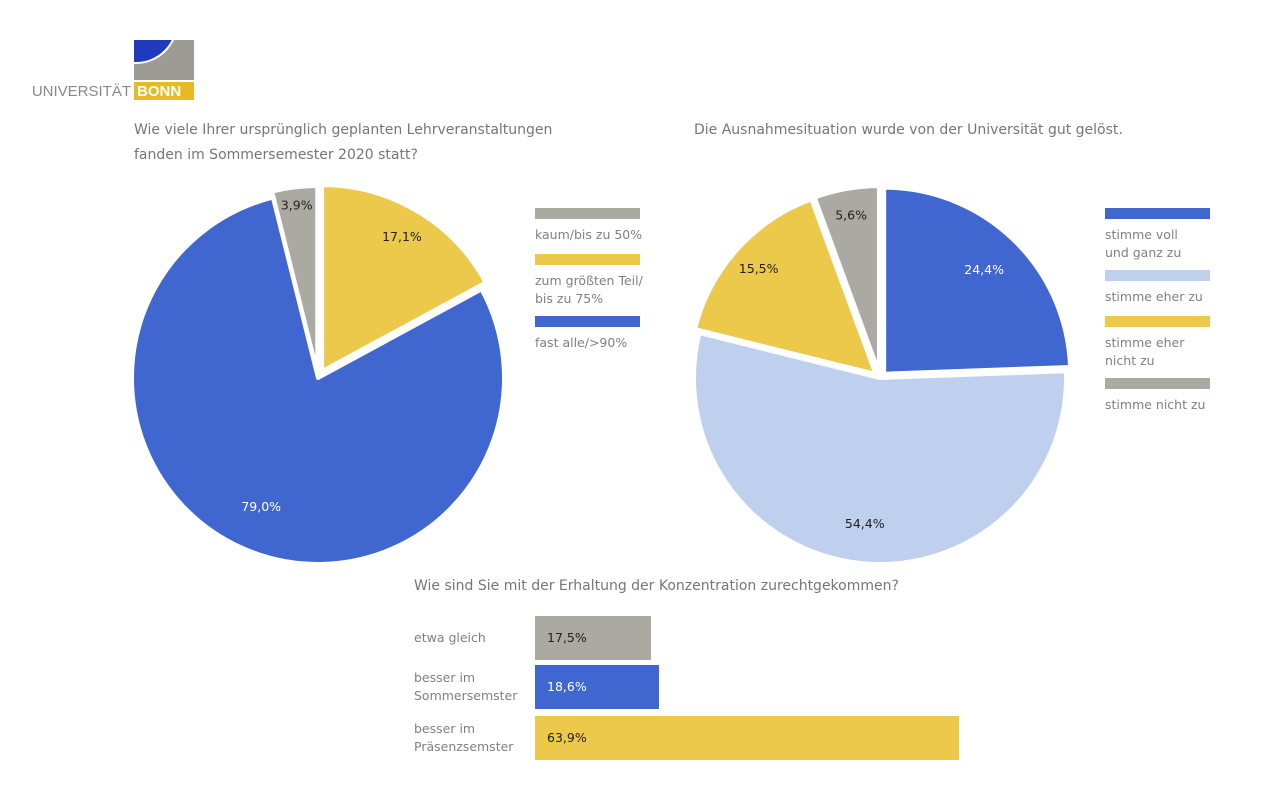  I want to click on legend-label: kaum/bis zu 50%, so click(589, 234).